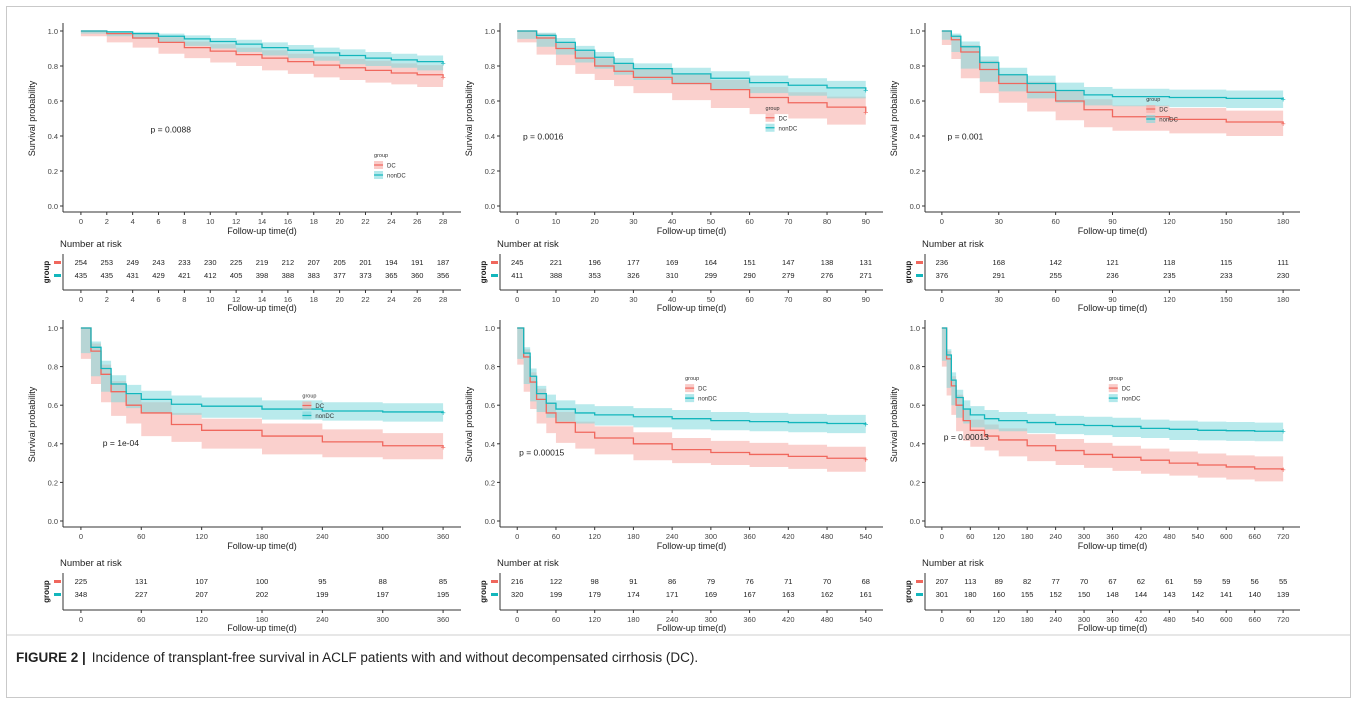 The image size is (1357, 704). Describe the element at coordinates (595, 581) in the screenshot. I see `risk-count-dc: 98` at that location.